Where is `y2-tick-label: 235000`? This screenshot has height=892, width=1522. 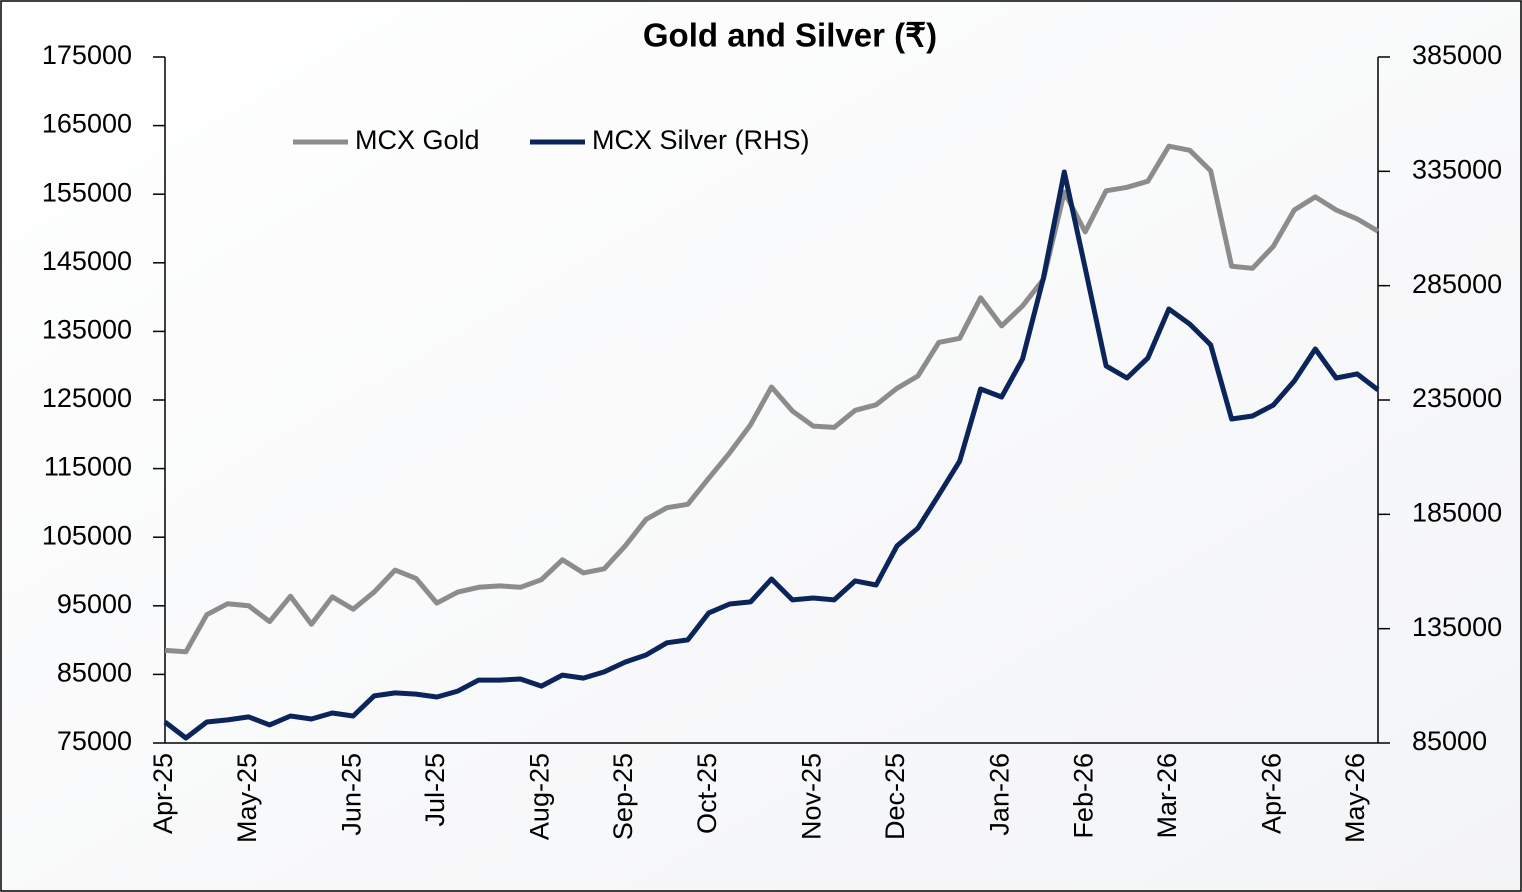 y2-tick-label: 235000 is located at coordinates (1457, 398).